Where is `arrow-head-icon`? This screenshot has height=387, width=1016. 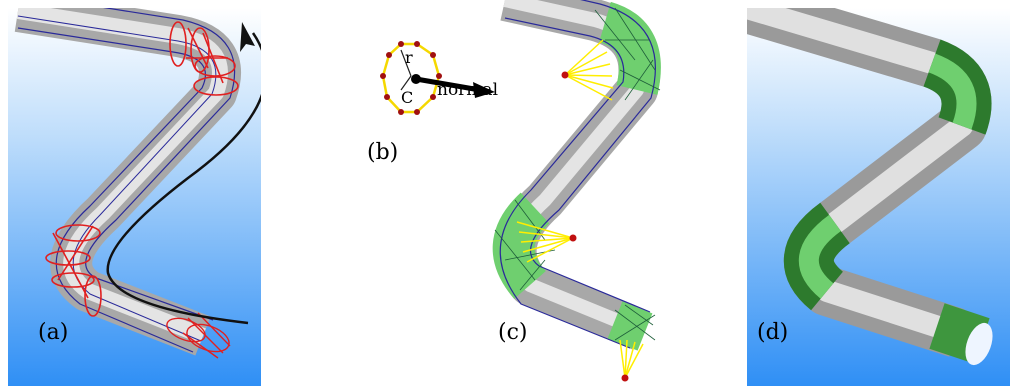
arrow-head-icon is located at coordinates (247, 37).